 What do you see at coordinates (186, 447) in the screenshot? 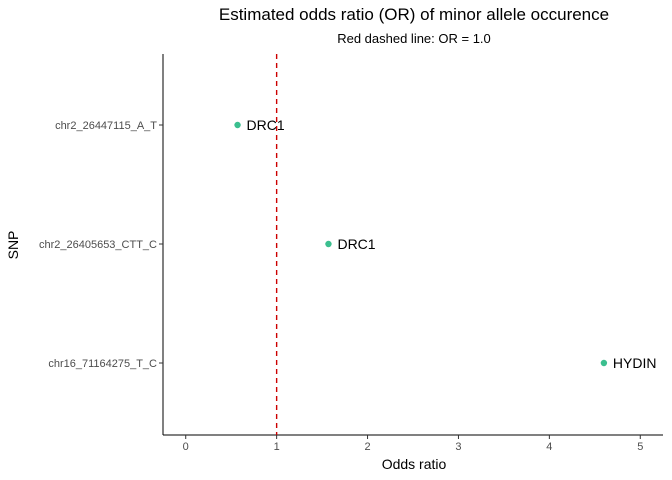
I see `x-tick-label: 0` at bounding box center [186, 447].